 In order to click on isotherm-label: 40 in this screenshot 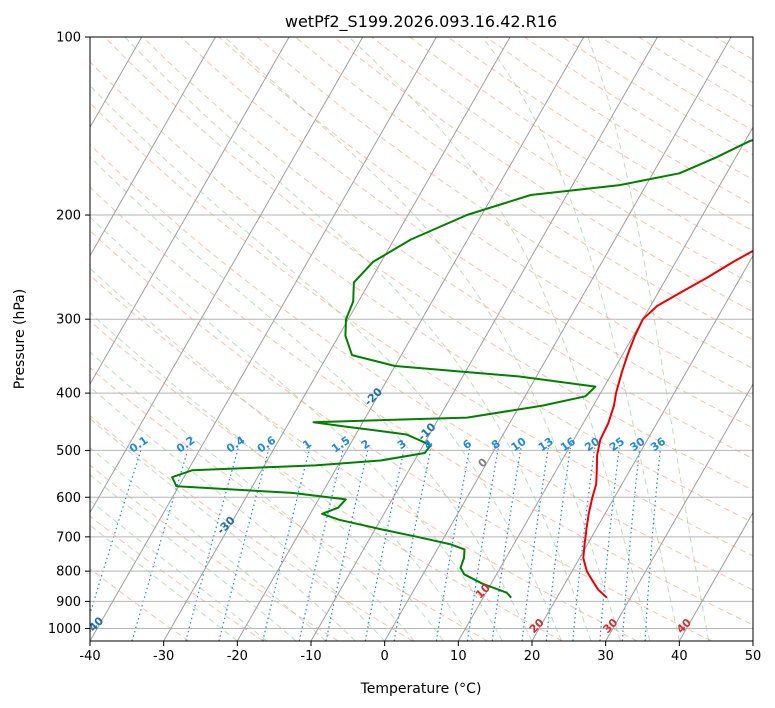, I will do `click(684, 626)`.